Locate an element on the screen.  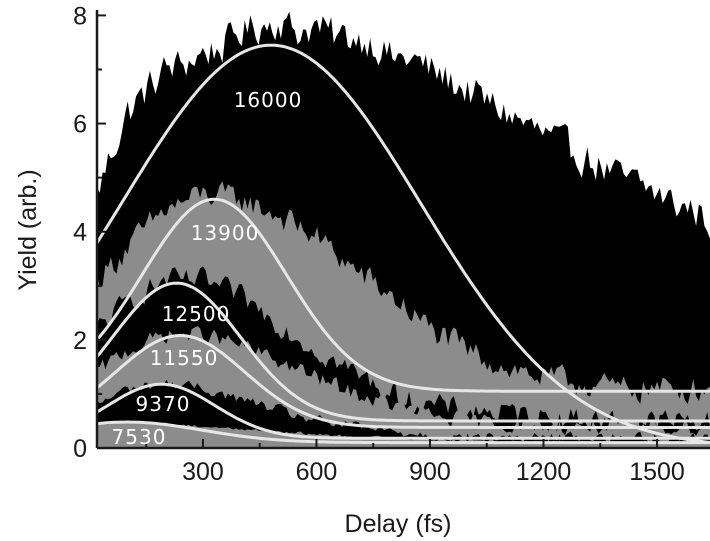
curve-label-13900: 13900 is located at coordinates (225, 233).